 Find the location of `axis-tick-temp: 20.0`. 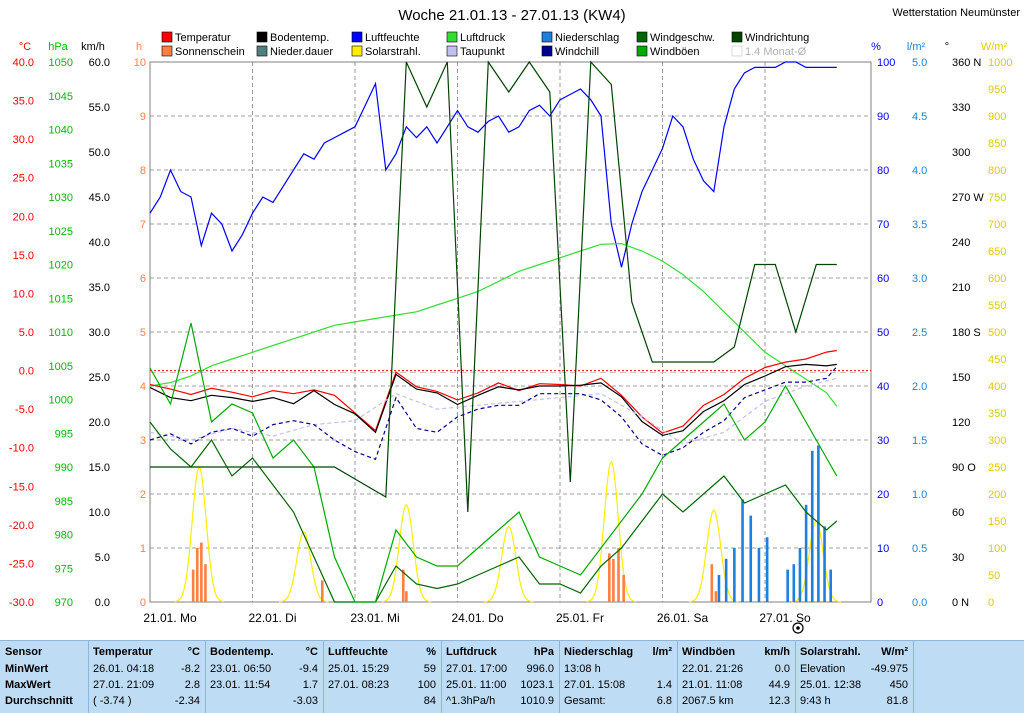

axis-tick-temp: 20.0 is located at coordinates (23, 217).